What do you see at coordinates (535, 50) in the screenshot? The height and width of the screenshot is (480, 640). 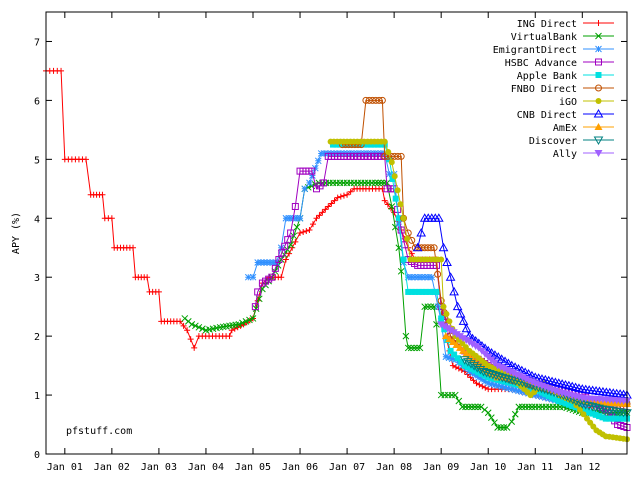 I see `legend-label: EmigrantDirect` at bounding box center [535, 50].